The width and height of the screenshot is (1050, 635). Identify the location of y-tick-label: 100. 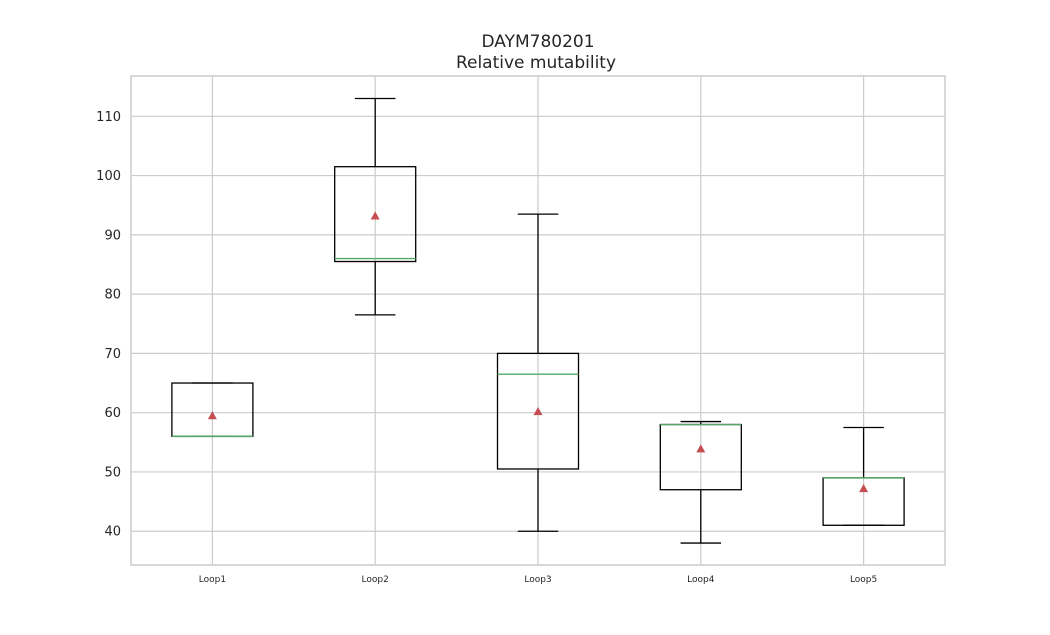
(108, 176).